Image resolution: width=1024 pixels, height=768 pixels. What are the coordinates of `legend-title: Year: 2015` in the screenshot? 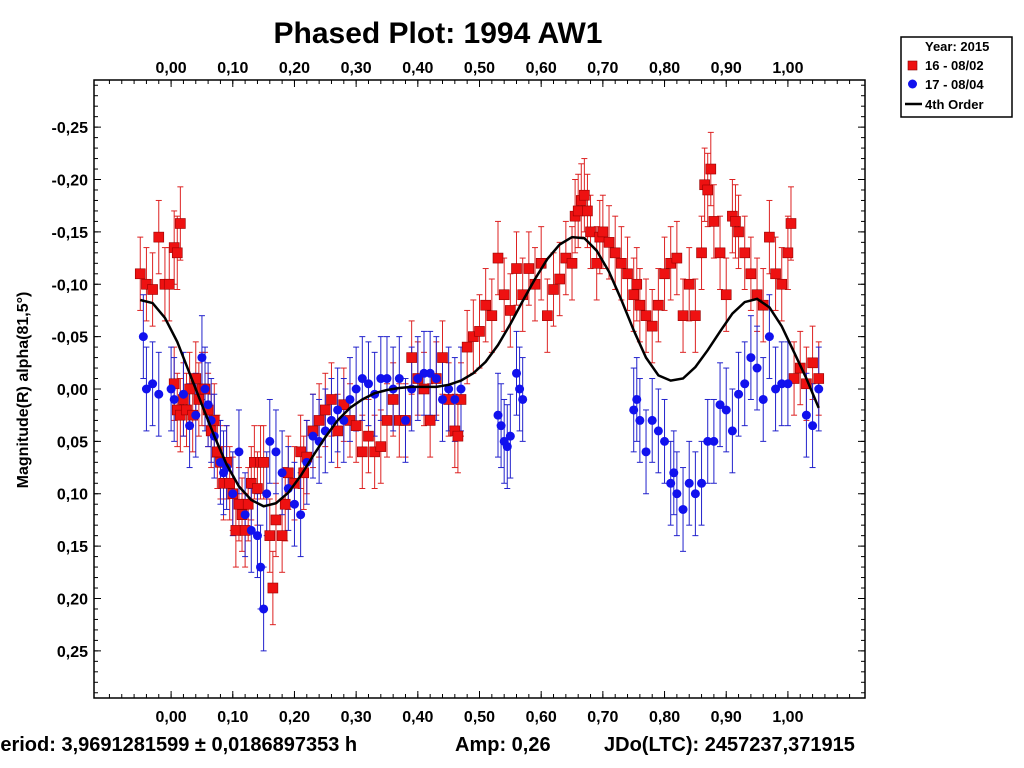 It's located at (957, 46).